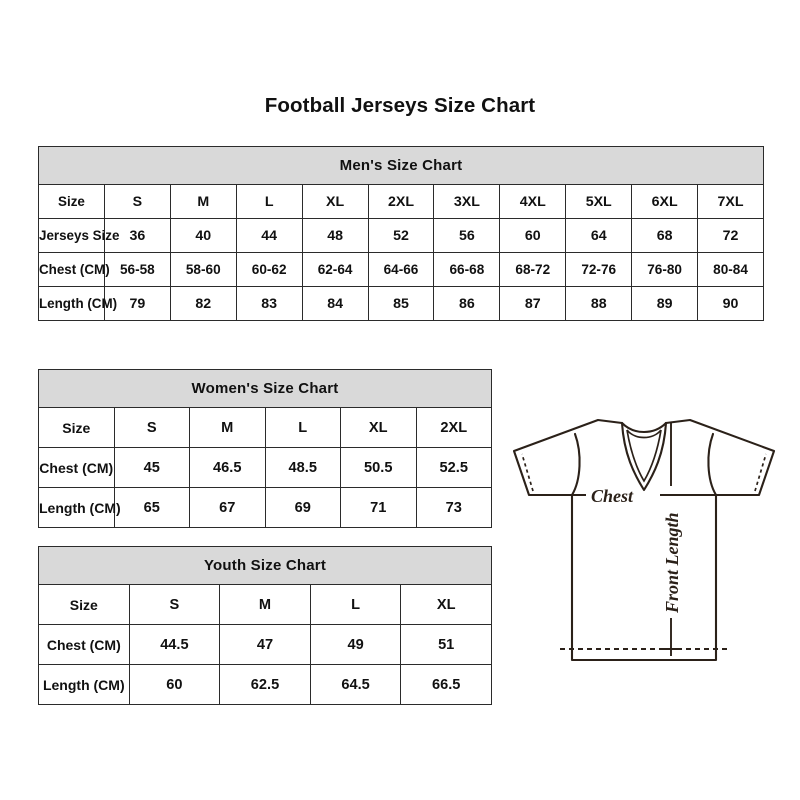 This screenshot has height=800, width=800. I want to click on women-header-2xl: 2XL, so click(453, 427).